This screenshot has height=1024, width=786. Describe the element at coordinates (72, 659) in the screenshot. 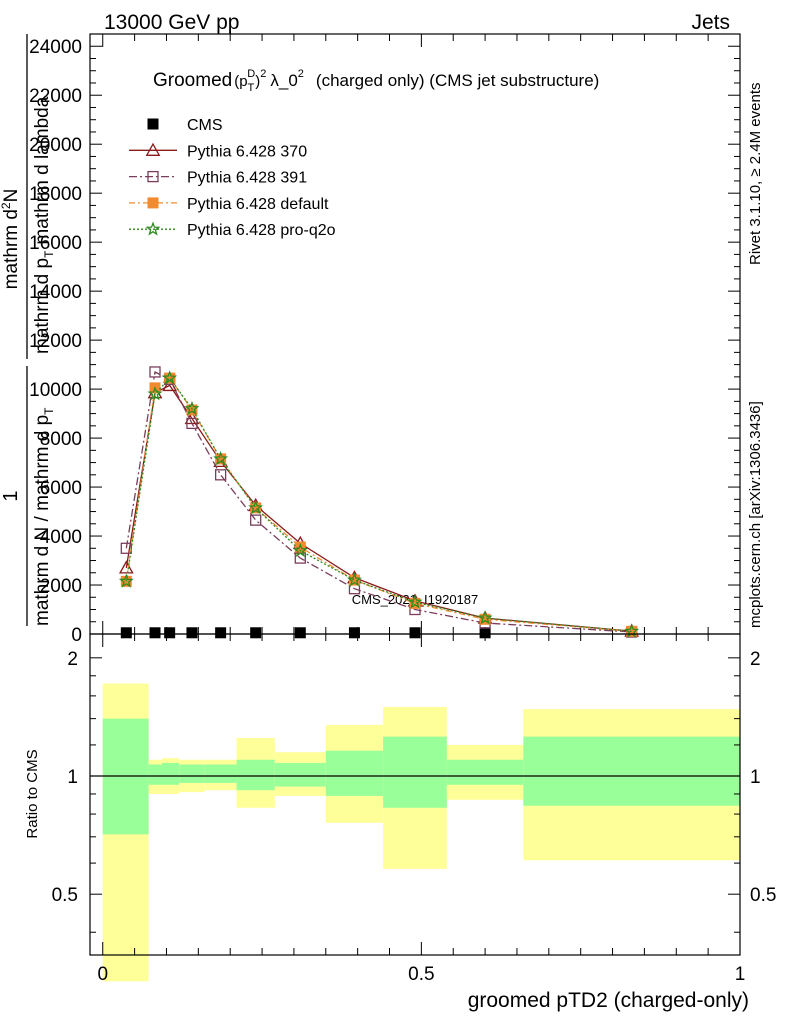

I see `ratio-ytick-label-left-2: 2` at that location.